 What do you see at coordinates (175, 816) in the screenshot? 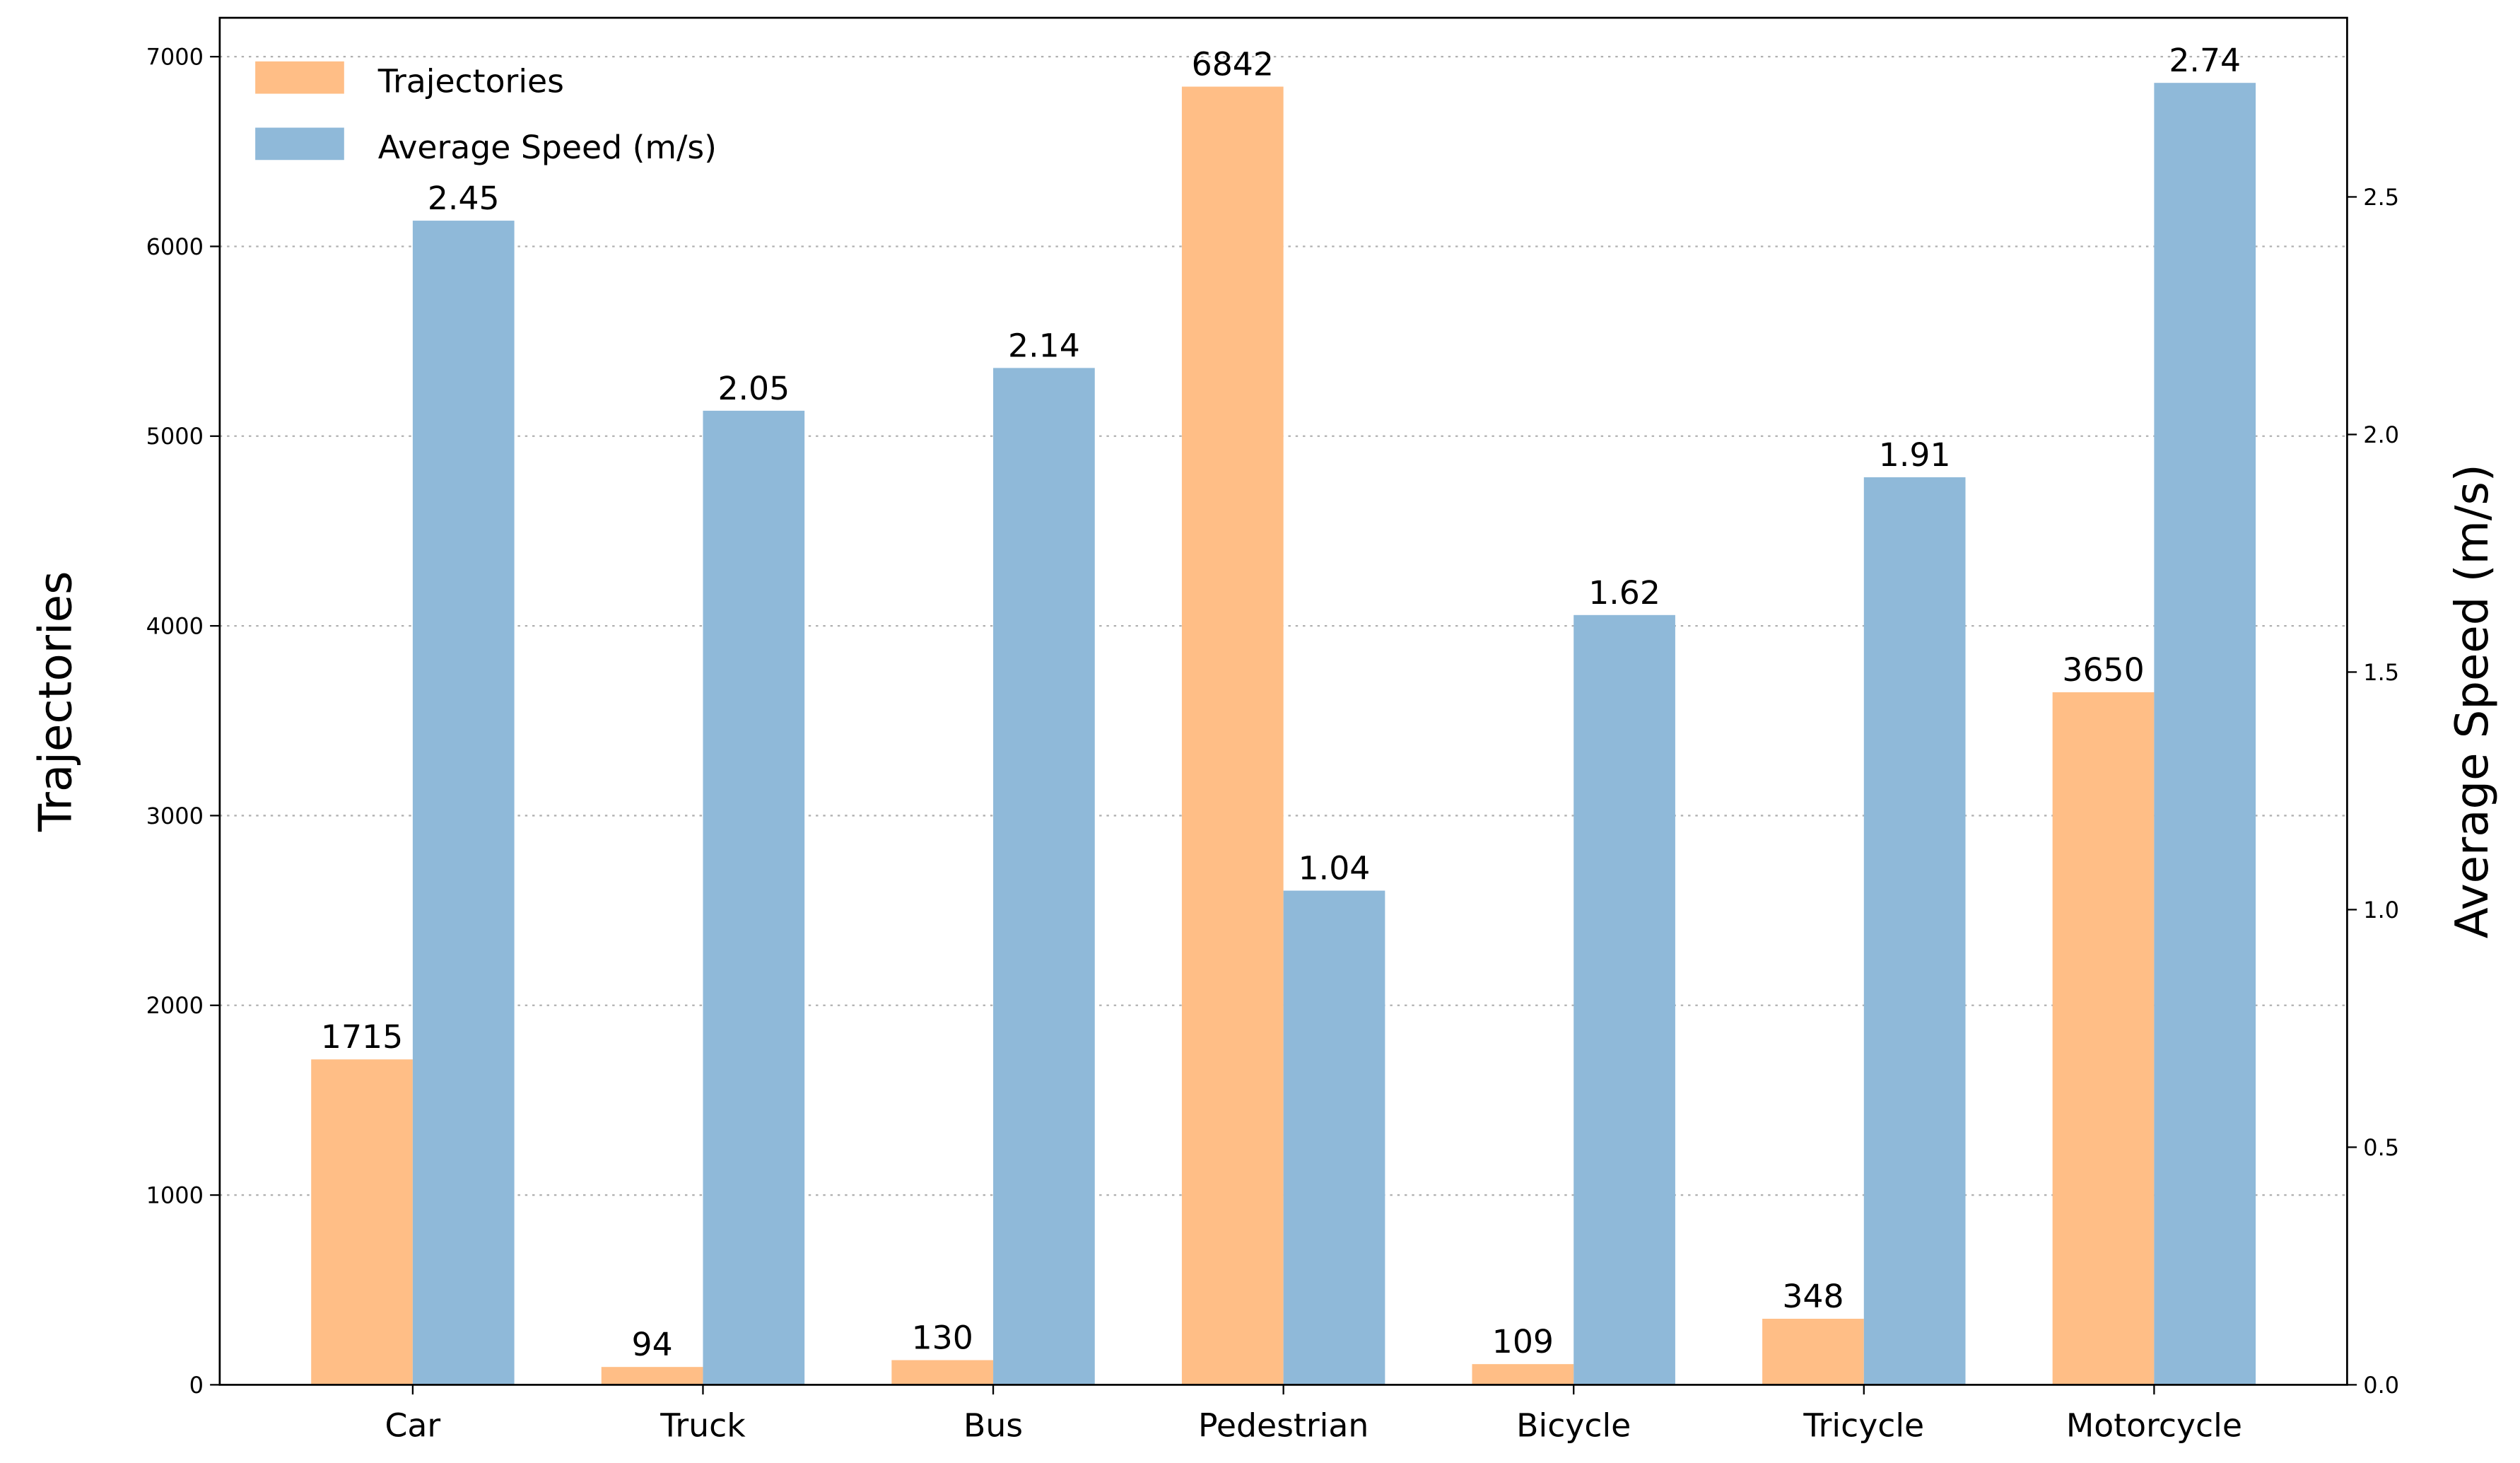
I see `y-tick-label-left: 3000` at bounding box center [175, 816].